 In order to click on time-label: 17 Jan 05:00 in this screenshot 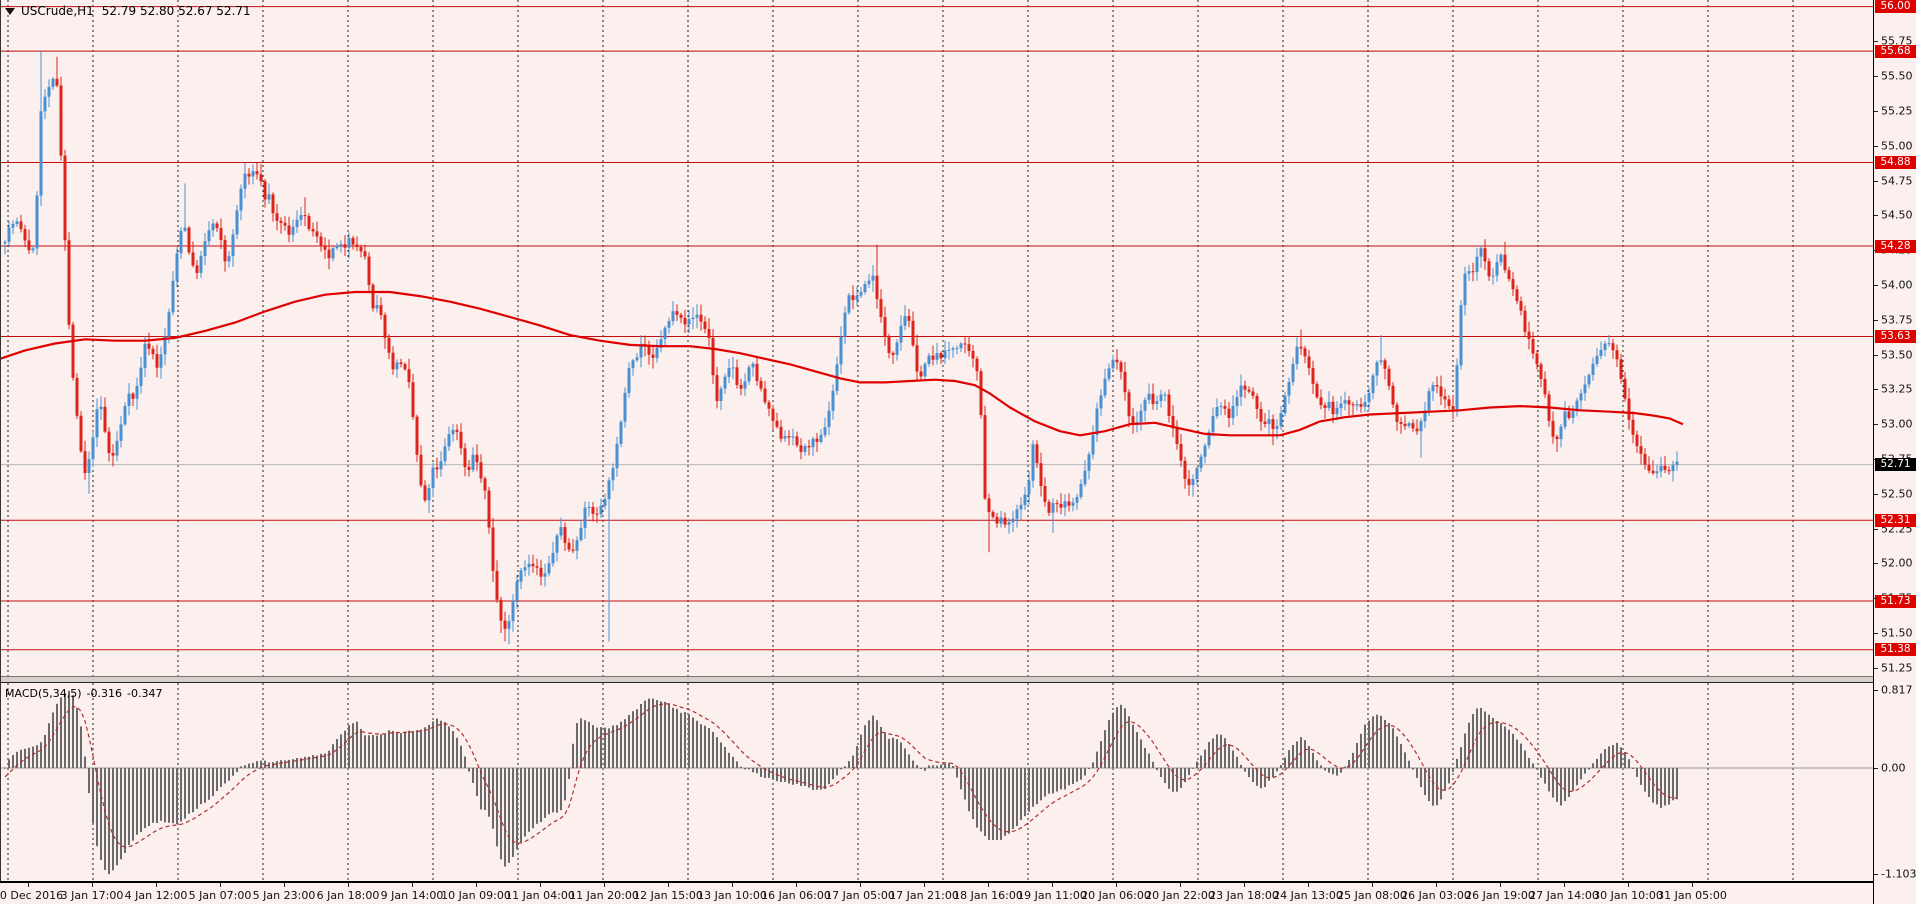, I will do `click(860, 895)`.